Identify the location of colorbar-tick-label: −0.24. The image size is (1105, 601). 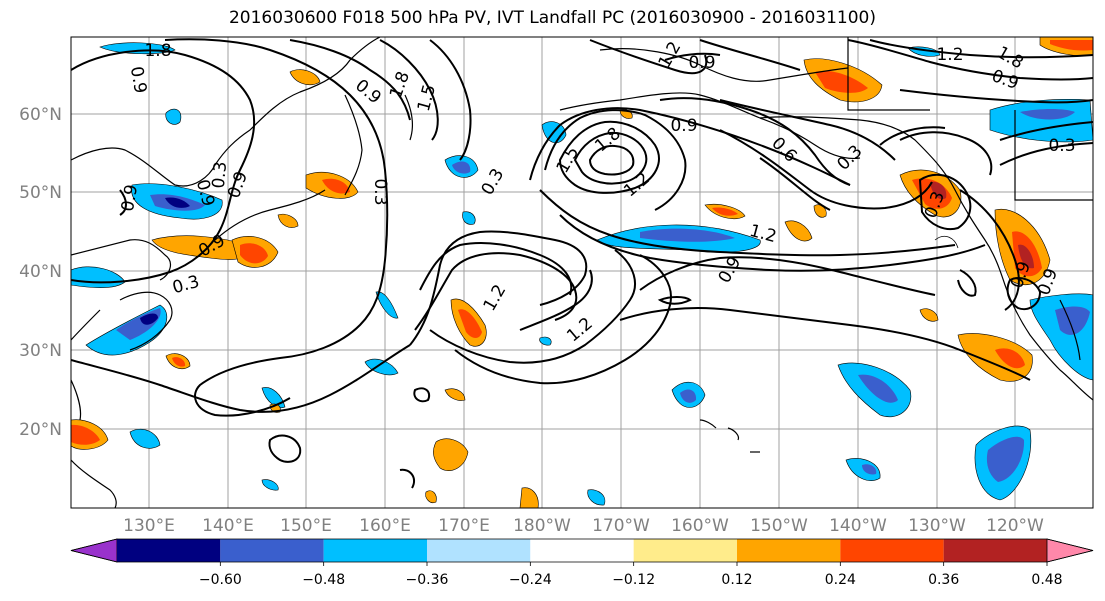
(530, 580).